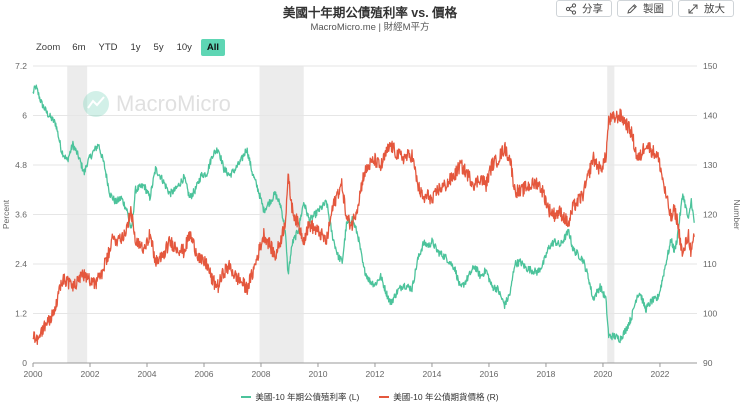 This screenshot has width=740, height=408. What do you see at coordinates (659, 374) in the screenshot?
I see `x-tick-label: 2022` at bounding box center [659, 374].